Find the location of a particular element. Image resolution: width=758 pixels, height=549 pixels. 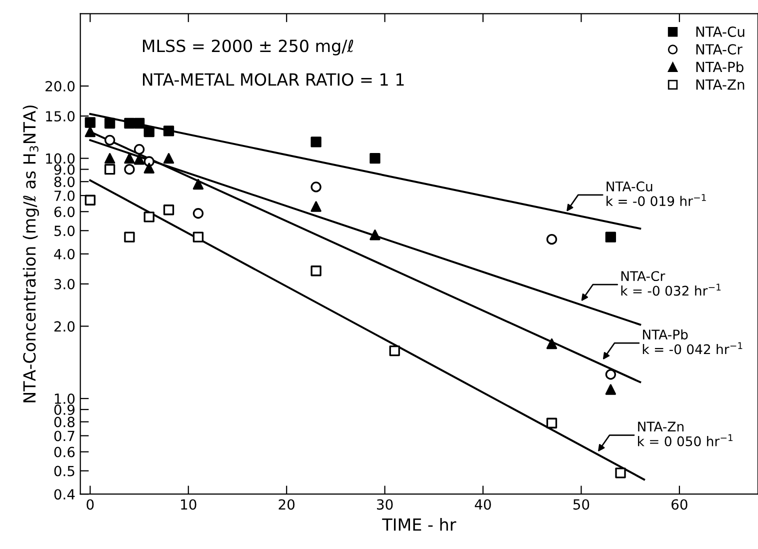

legend-label: NTA-Zn is located at coordinates (720, 84).